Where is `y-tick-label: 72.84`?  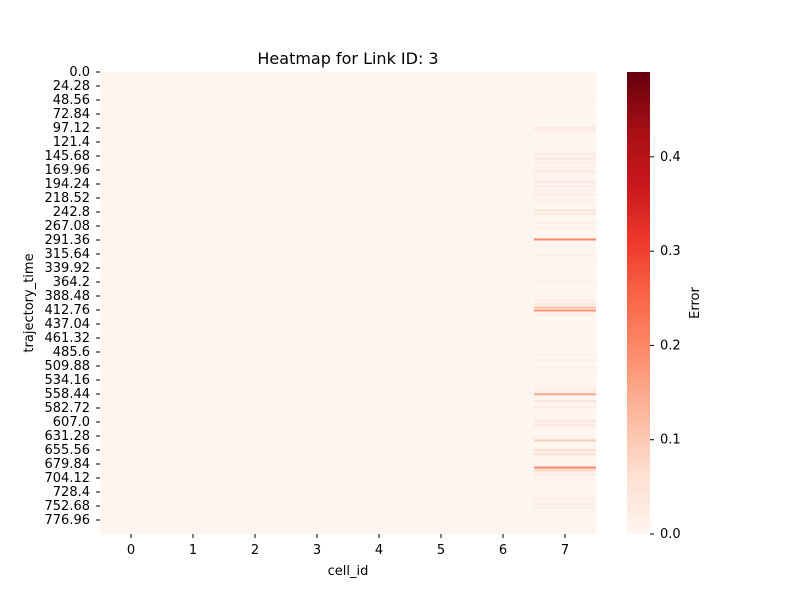 y-tick-label: 72.84 is located at coordinates (71, 114).